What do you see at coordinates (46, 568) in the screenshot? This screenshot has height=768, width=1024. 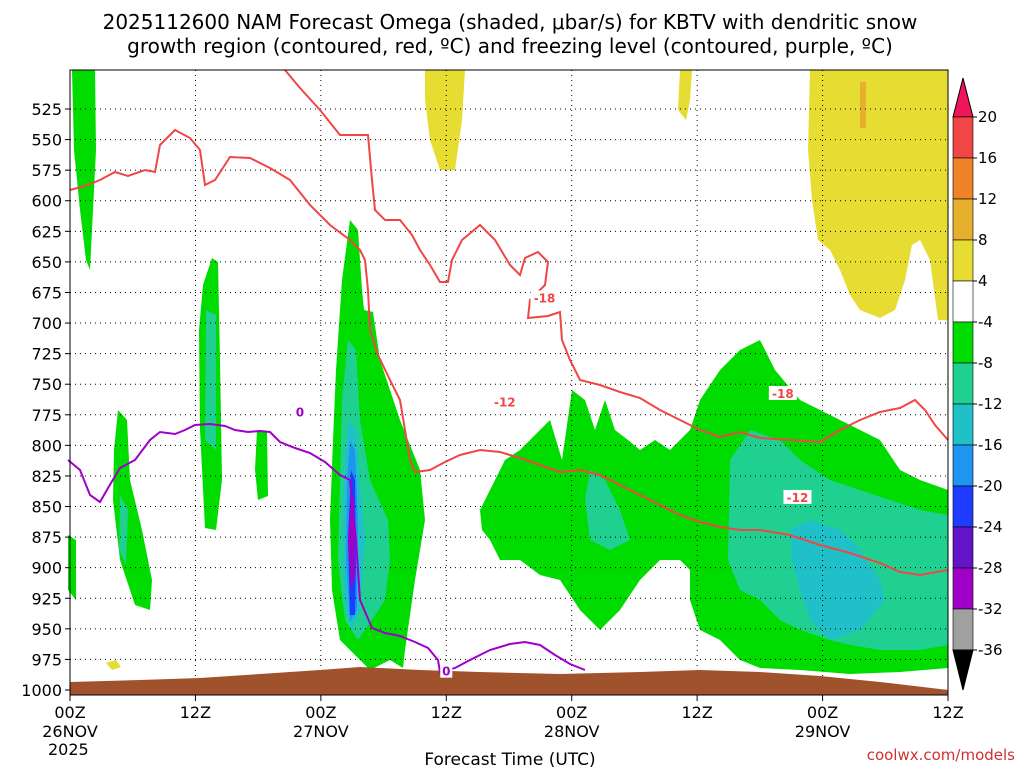 I see `y-tick-label: 900` at bounding box center [46, 568].